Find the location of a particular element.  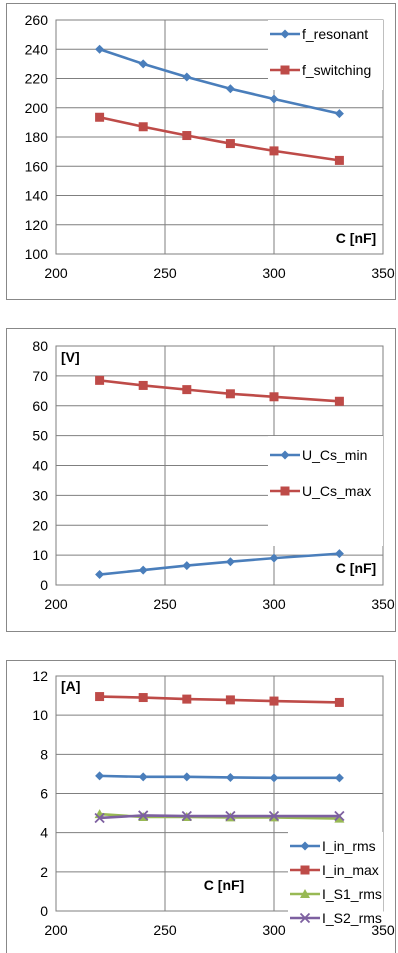

y-tick-label: 200 is located at coordinates (37, 108).